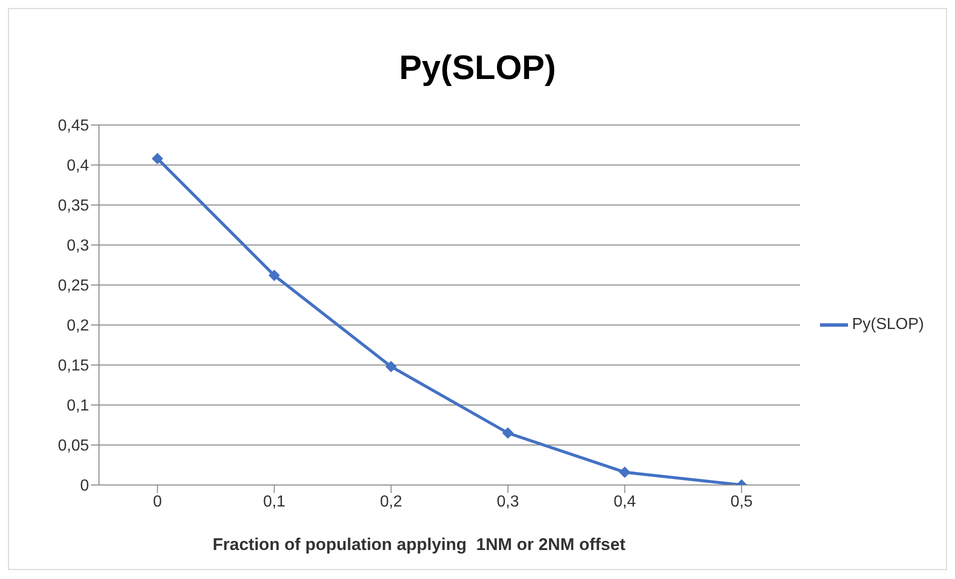 The width and height of the screenshot is (955, 579). I want to click on y-tick-label: 0,3, so click(78, 246).